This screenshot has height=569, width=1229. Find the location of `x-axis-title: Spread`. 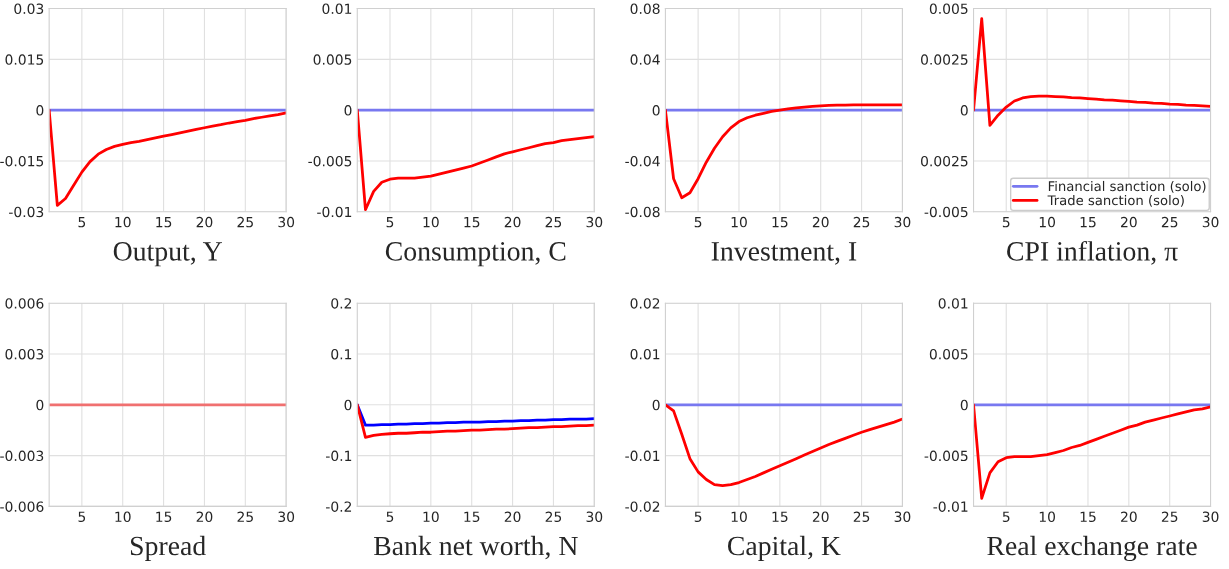

x-axis-title: Spread is located at coordinates (168, 548).